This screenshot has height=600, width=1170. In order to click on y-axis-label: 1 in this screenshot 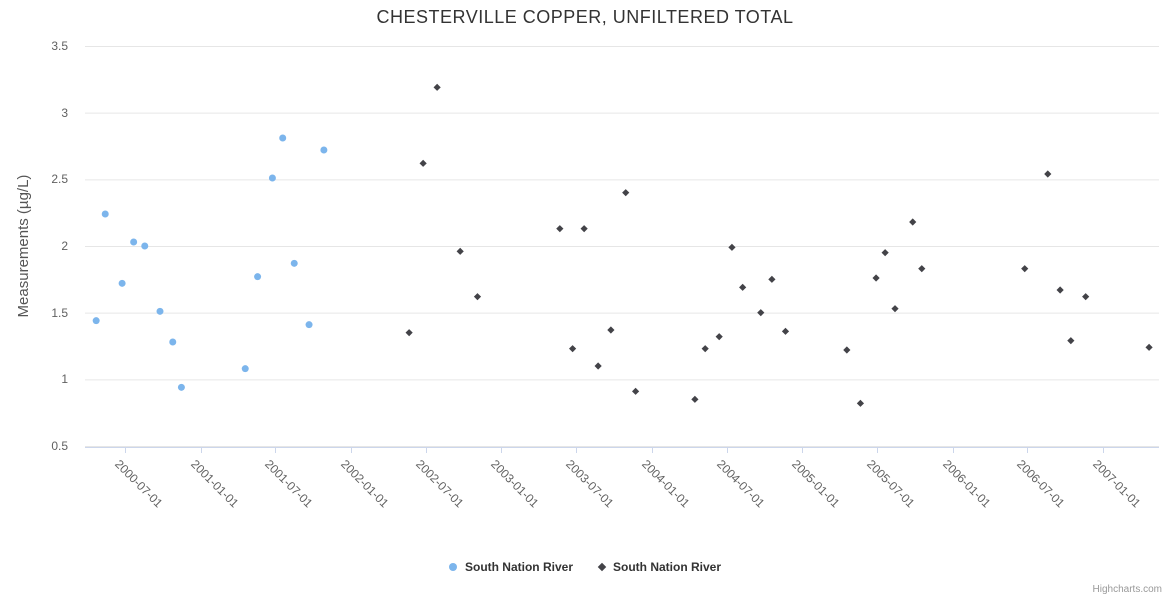, I will do `click(64, 379)`.